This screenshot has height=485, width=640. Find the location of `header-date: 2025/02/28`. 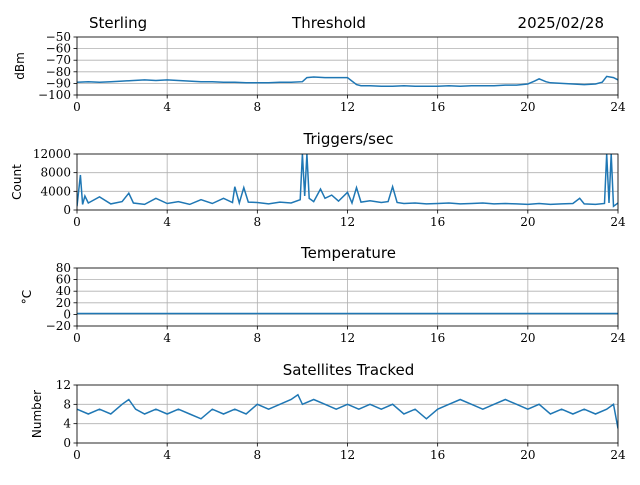

header-date: 2025/02/28 is located at coordinates (561, 23).